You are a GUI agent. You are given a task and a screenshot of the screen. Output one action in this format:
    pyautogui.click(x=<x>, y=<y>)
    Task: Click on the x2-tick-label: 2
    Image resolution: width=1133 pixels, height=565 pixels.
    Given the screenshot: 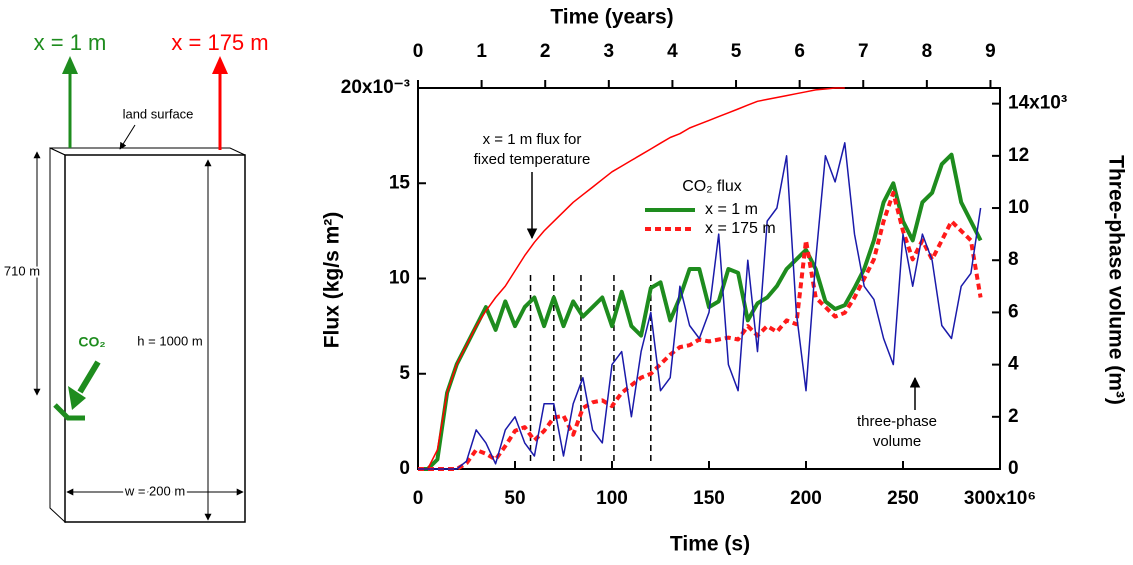 What is the action you would take?
    pyautogui.click(x=545, y=51)
    